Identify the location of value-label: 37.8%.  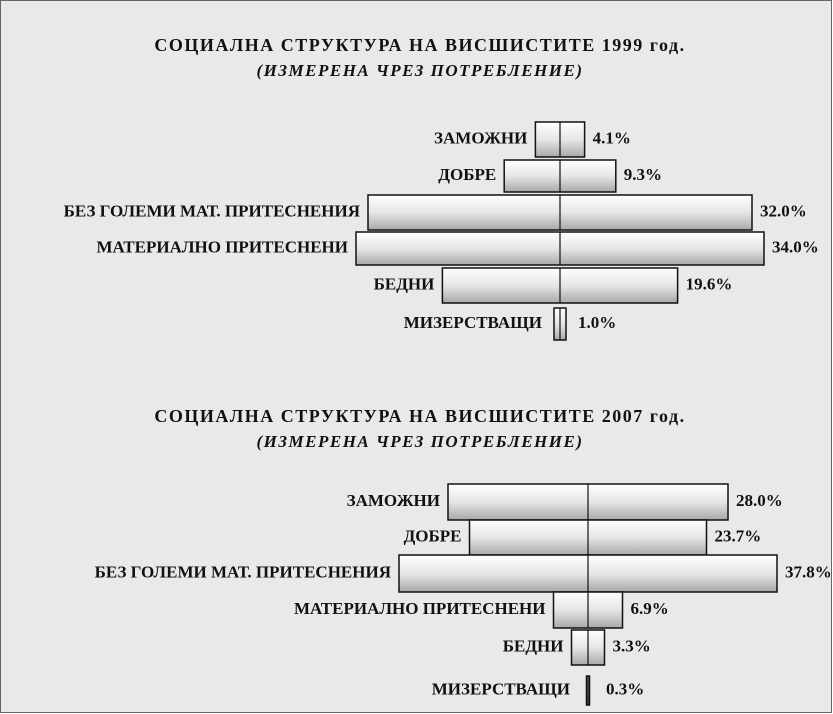
(808, 571).